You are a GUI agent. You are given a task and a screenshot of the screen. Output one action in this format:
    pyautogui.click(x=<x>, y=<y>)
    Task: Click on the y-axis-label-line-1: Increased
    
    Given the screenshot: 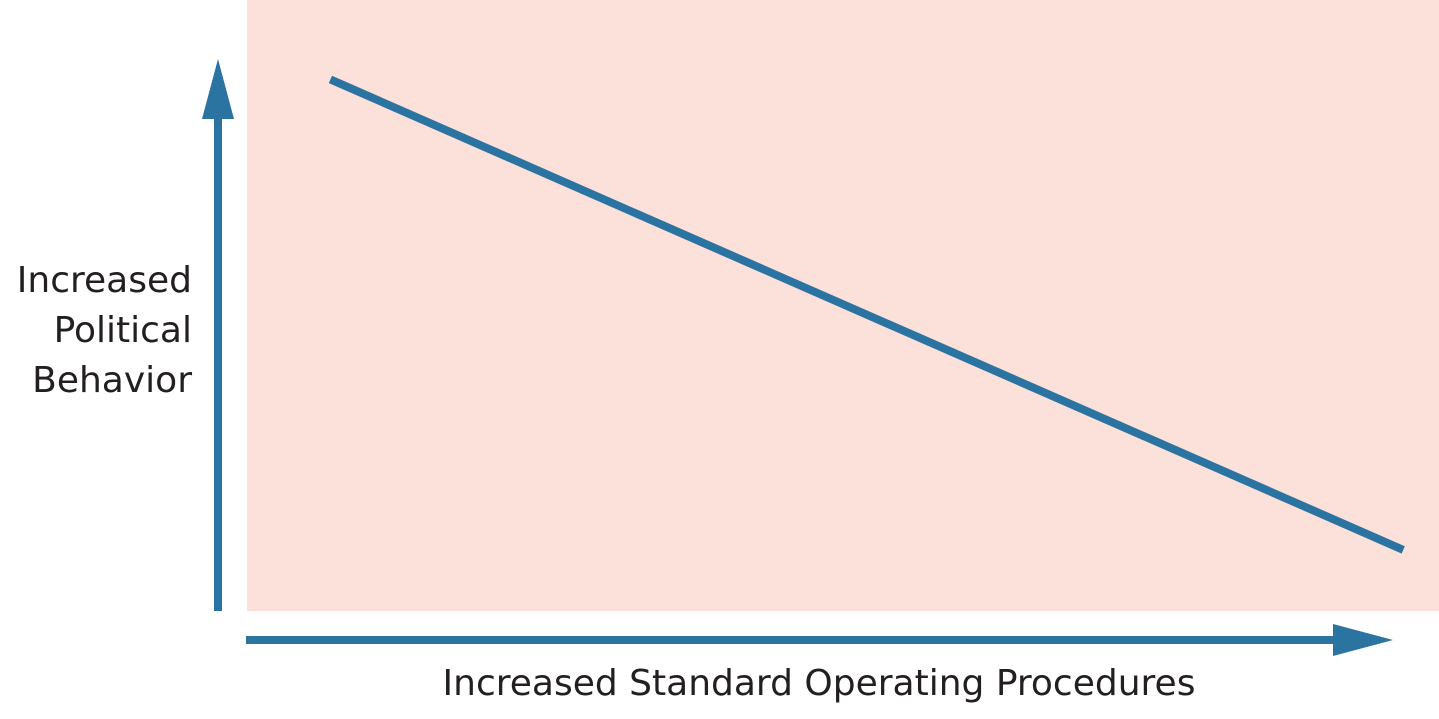 What is the action you would take?
    pyautogui.click(x=104, y=280)
    